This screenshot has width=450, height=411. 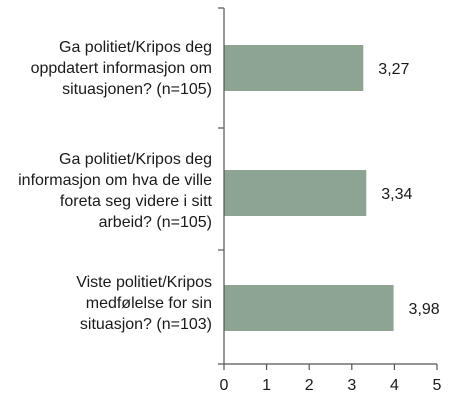 I want to click on data-label: 3,98, so click(x=424, y=309).